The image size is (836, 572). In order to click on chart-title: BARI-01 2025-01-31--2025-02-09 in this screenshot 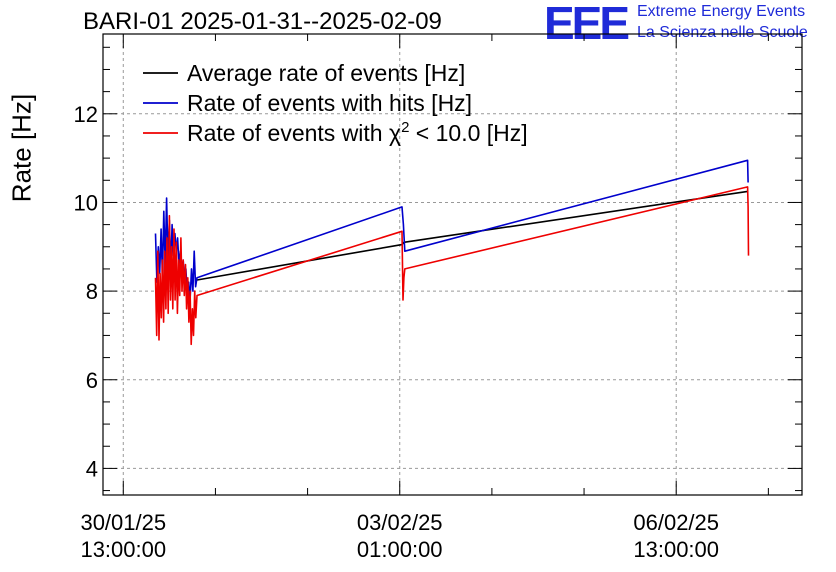, I will do `click(262, 21)`.